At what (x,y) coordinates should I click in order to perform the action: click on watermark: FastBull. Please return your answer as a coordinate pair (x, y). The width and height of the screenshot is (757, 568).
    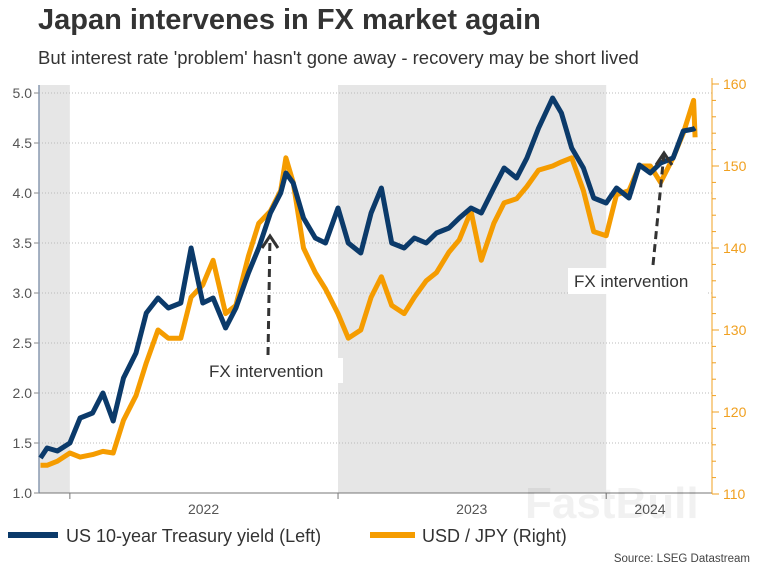
    Looking at the image, I should click on (612, 503).